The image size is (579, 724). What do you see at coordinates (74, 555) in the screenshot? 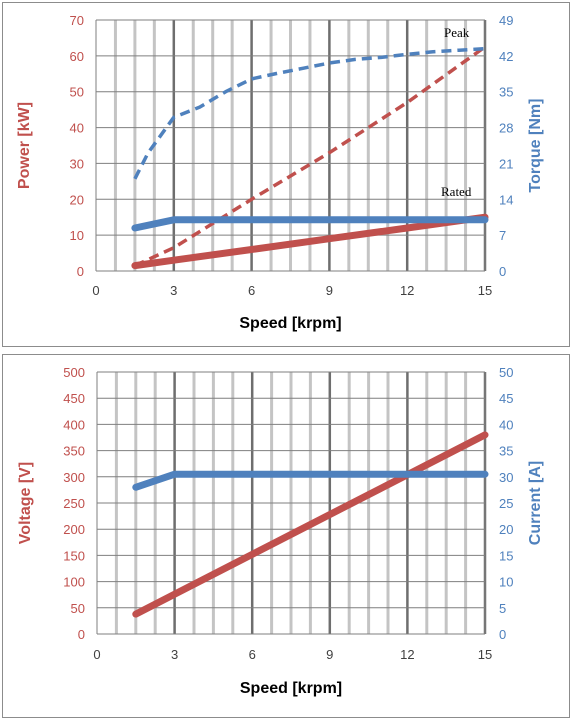
I see `left-axis-tick-label: 150` at bounding box center [74, 555].